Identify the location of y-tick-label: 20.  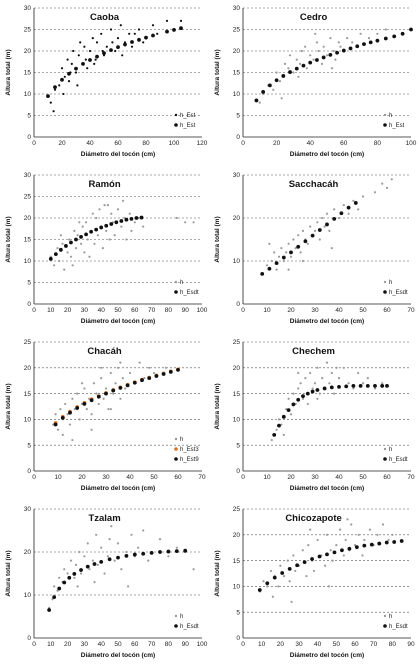
(28, 552).